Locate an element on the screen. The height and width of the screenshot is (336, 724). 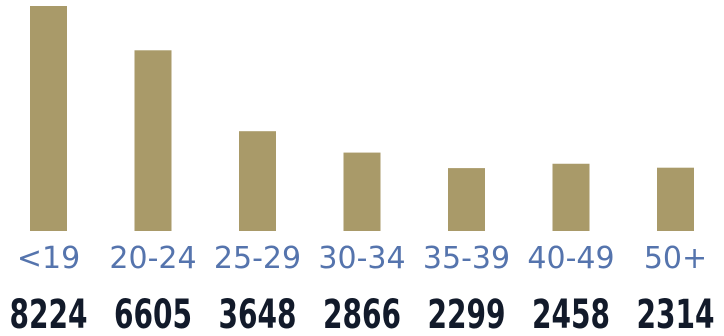
value-label-2: 3648 is located at coordinates (258, 314).